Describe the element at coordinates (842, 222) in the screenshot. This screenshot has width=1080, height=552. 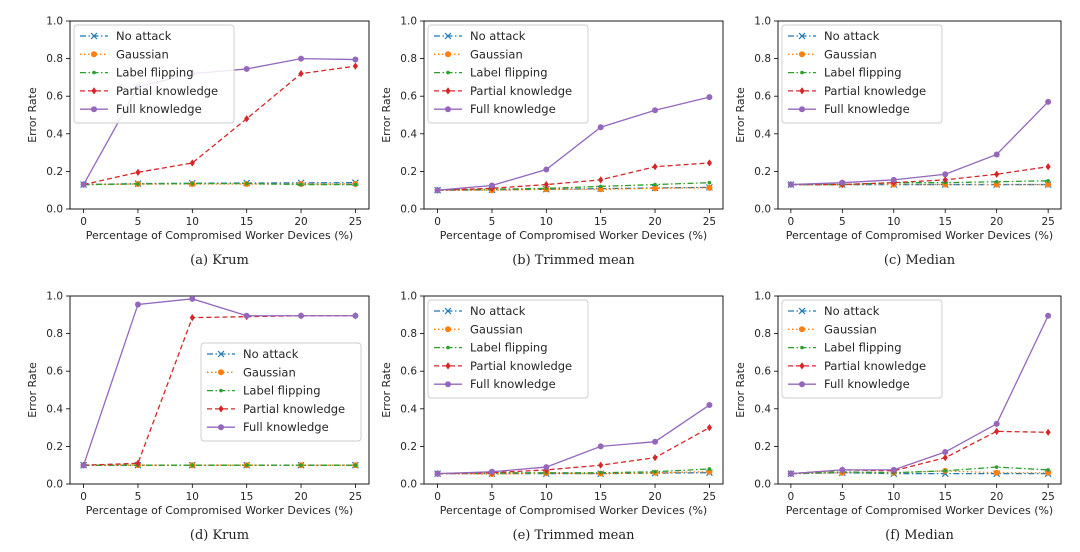
I see `x-tick-label: 5` at that location.